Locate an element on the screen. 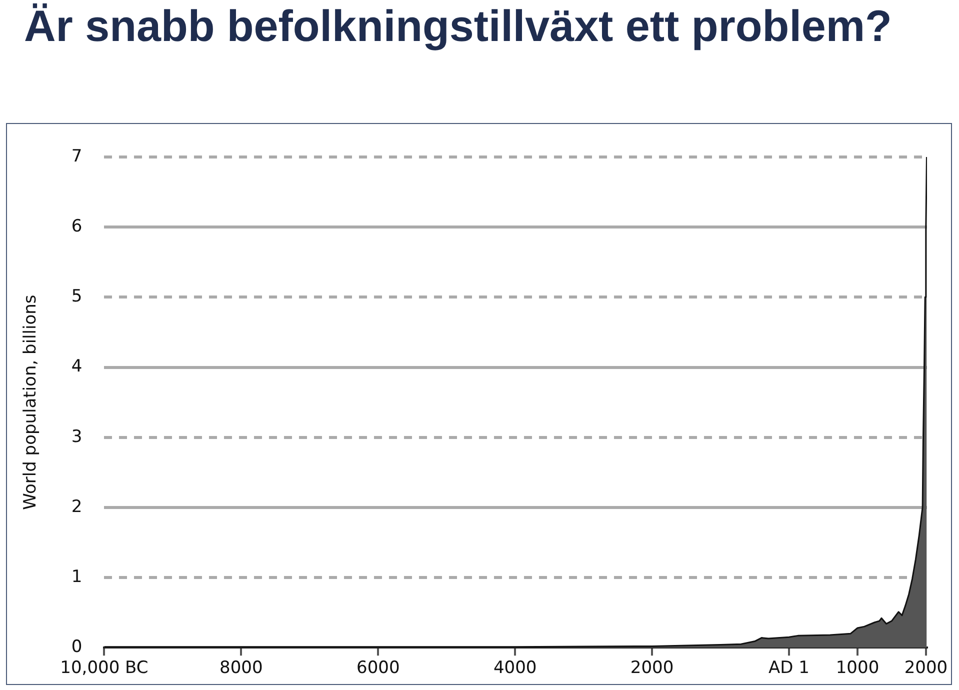 The height and width of the screenshot is (690, 959). y-tick-label: 6 is located at coordinates (76, 226).